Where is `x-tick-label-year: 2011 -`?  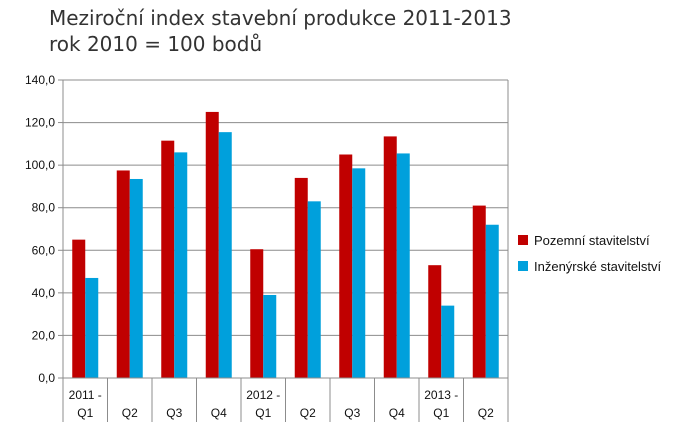
x-tick-label-year: 2011 - is located at coordinates (85, 395).